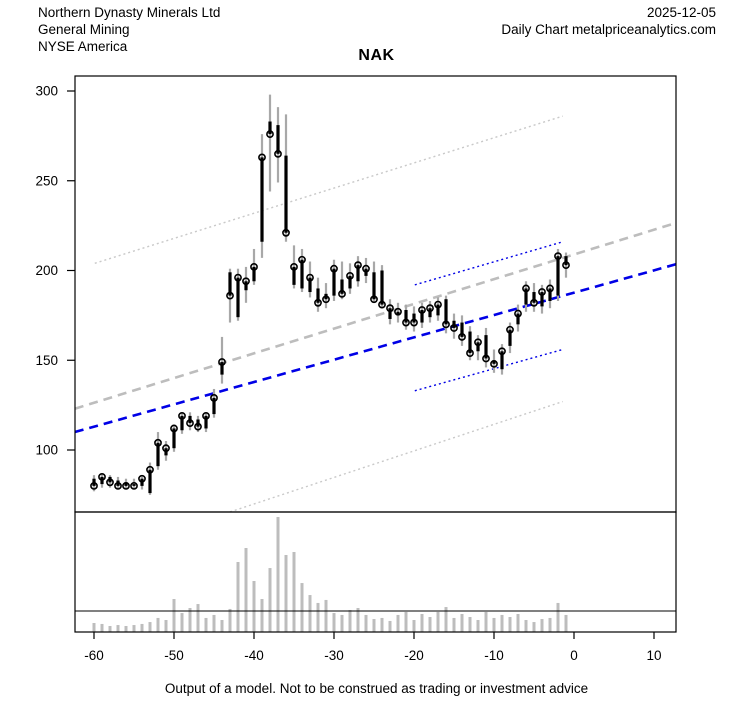  What do you see at coordinates (376, 55) in the screenshot?
I see `ticker-title: NAK` at bounding box center [376, 55].